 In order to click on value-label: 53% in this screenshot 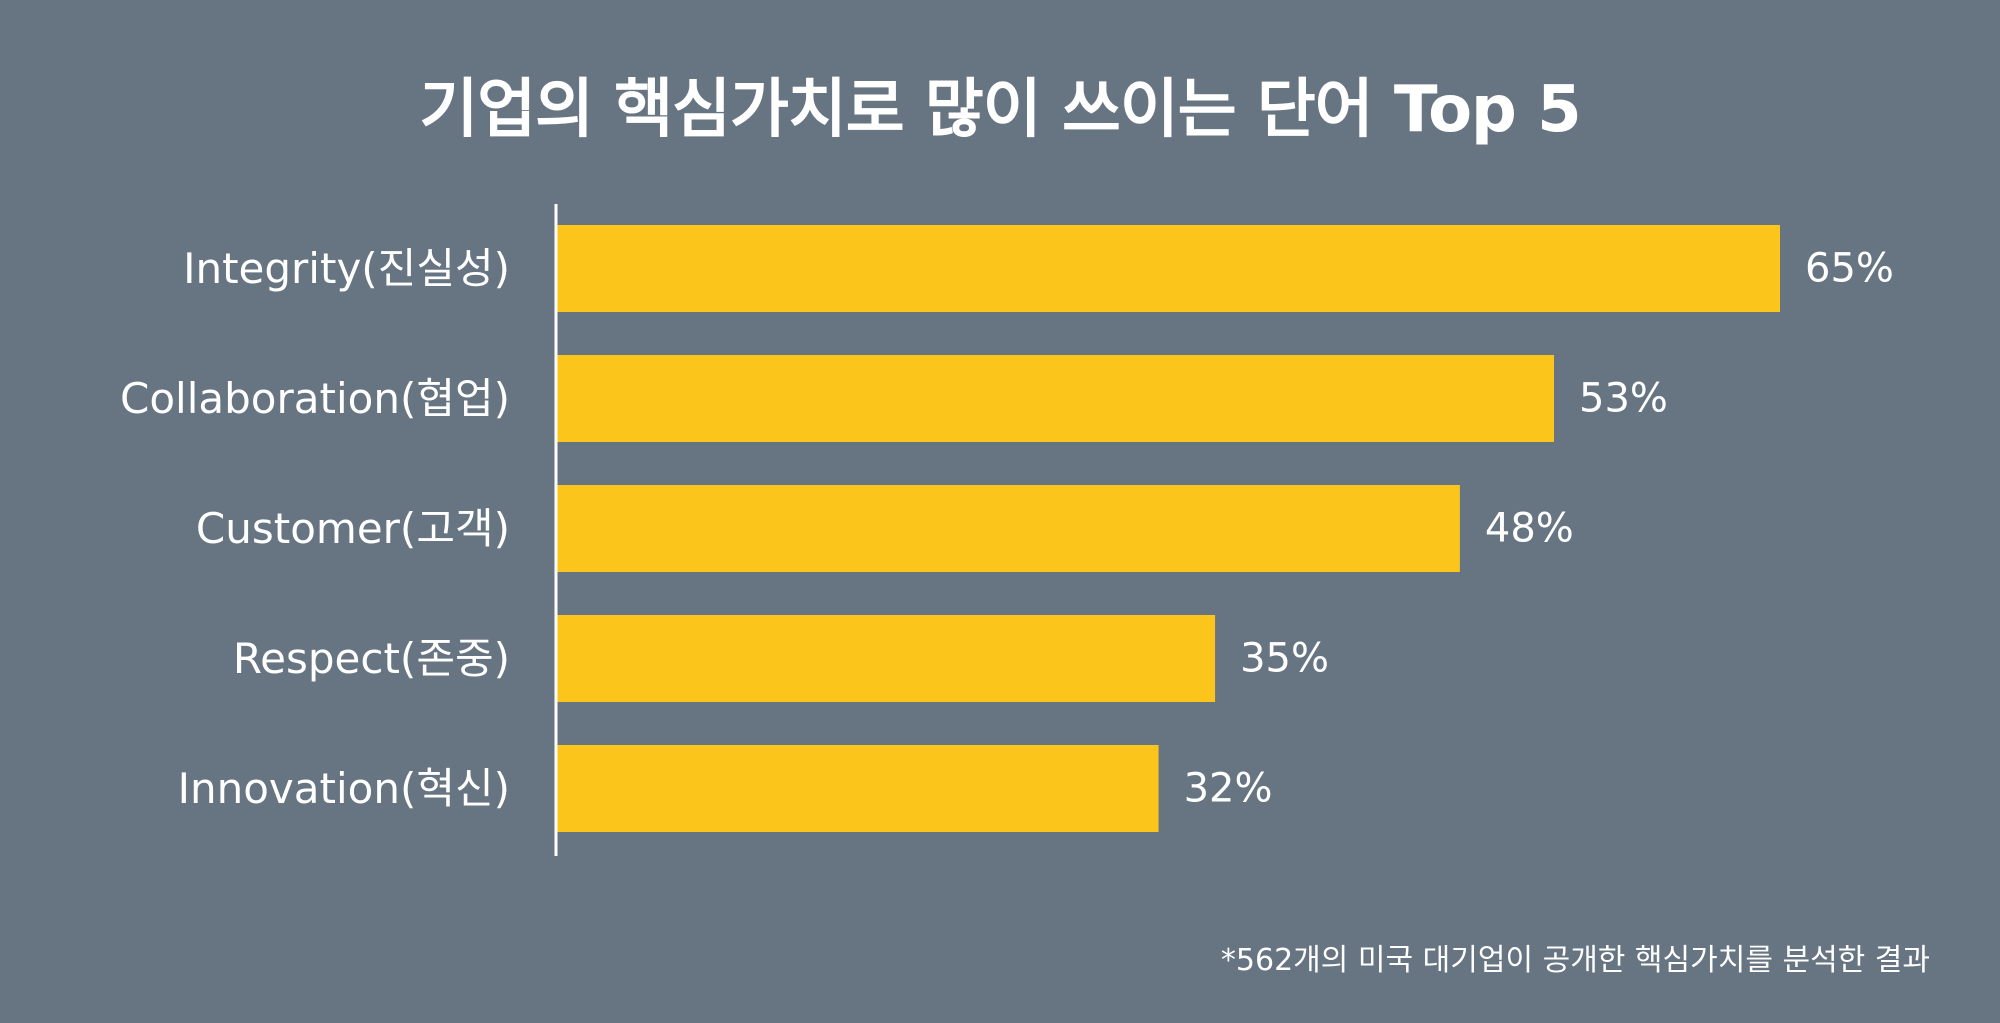, I will do `click(1623, 399)`.